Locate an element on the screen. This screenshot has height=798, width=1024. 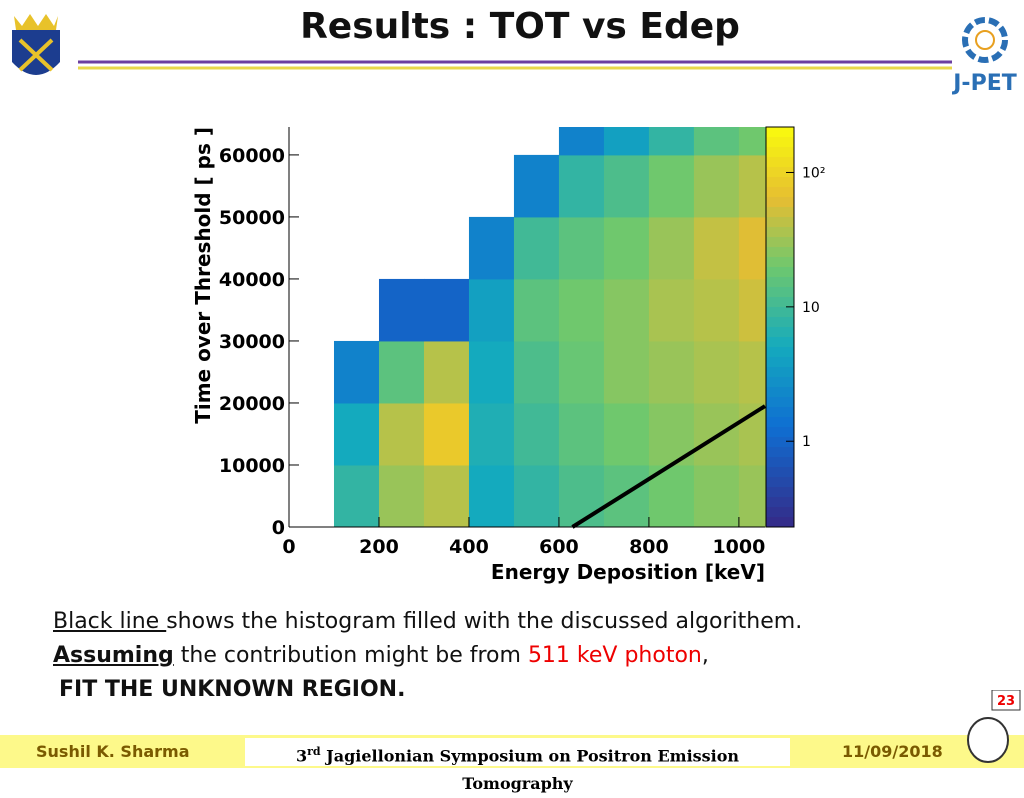
x-tick-label: 400 is located at coordinates (469, 547).